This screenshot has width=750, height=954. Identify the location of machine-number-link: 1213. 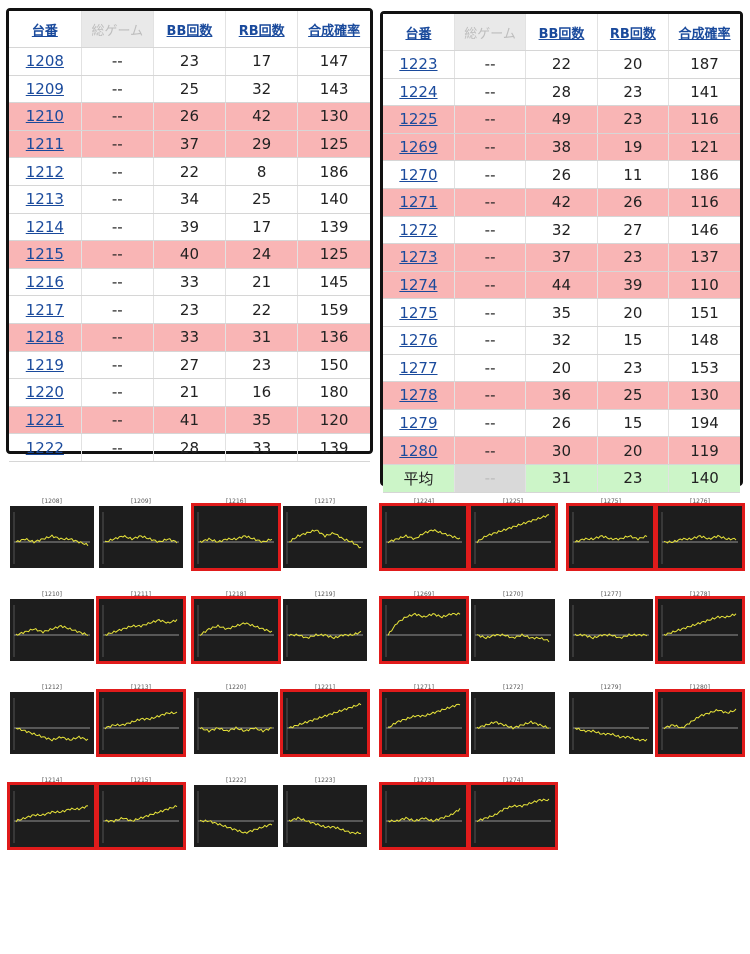
(44, 199).